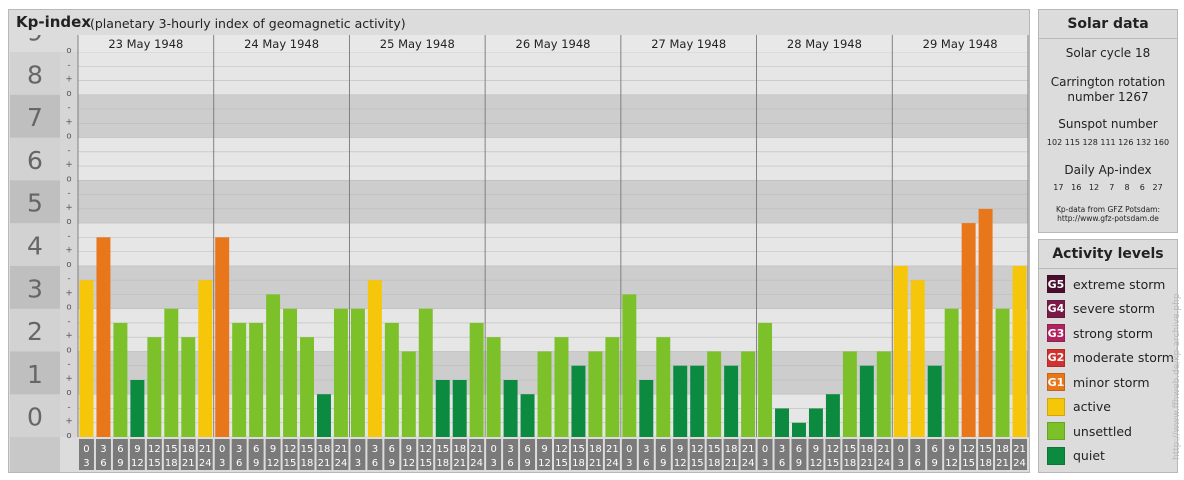 This screenshot has height=480, width=1184. Describe the element at coordinates (35, 288) in the screenshot. I see `y-tick-label: 3` at that location.